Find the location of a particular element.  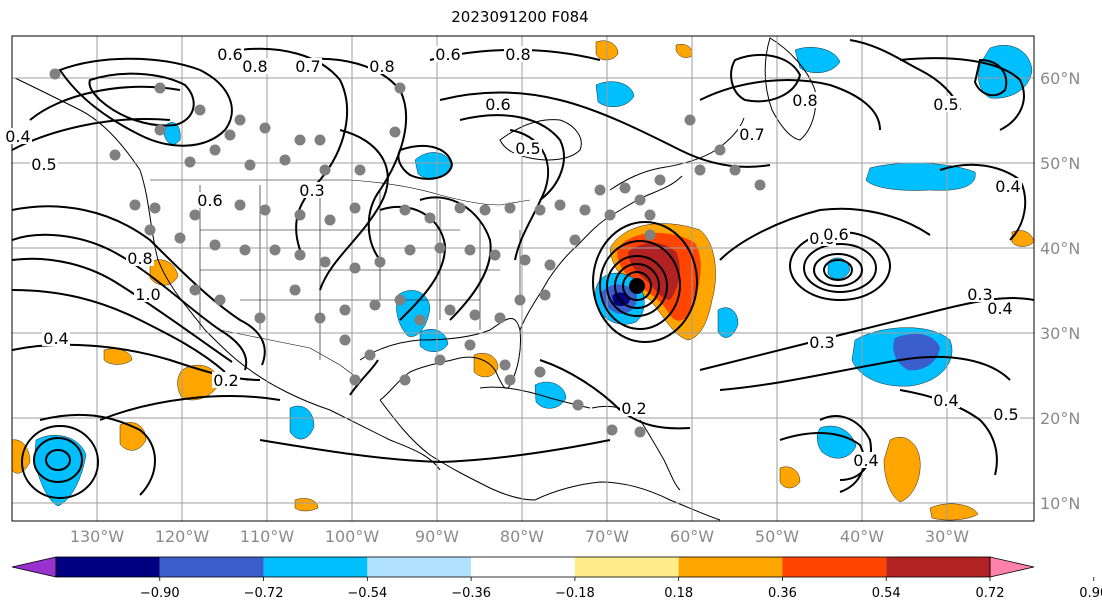

longitude-tick-label: 80°W is located at coordinates (522, 536).